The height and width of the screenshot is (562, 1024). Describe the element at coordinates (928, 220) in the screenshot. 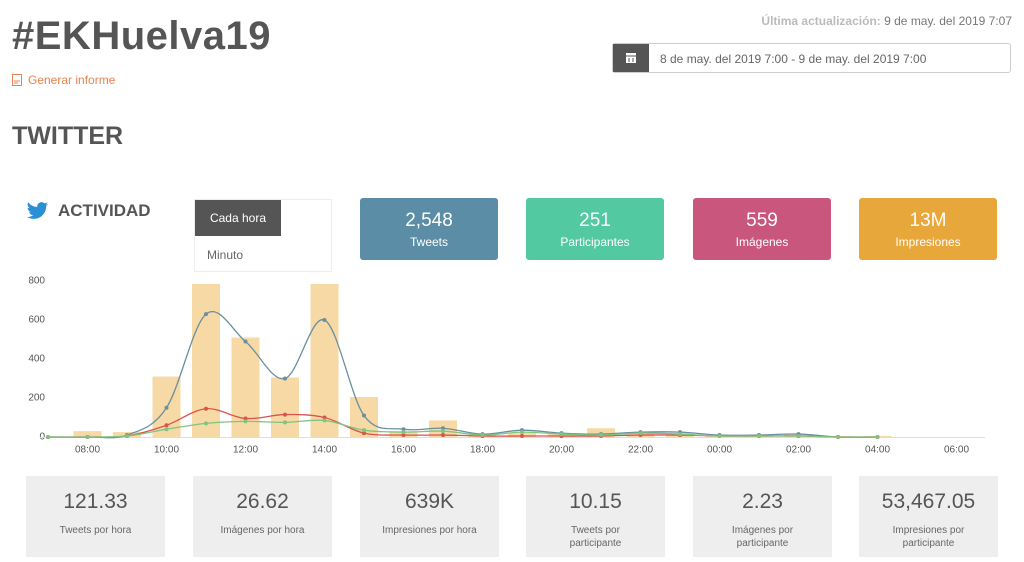

I see `kpi-value: 13M` at that location.